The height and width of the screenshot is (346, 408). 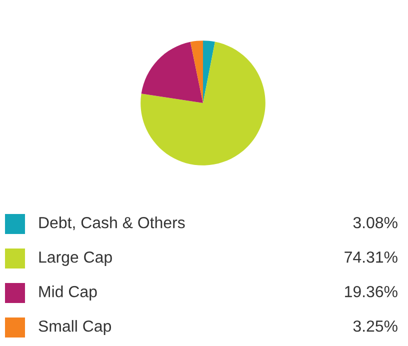 I want to click on legend-label: Debt, Cash & Others, so click(x=112, y=223).